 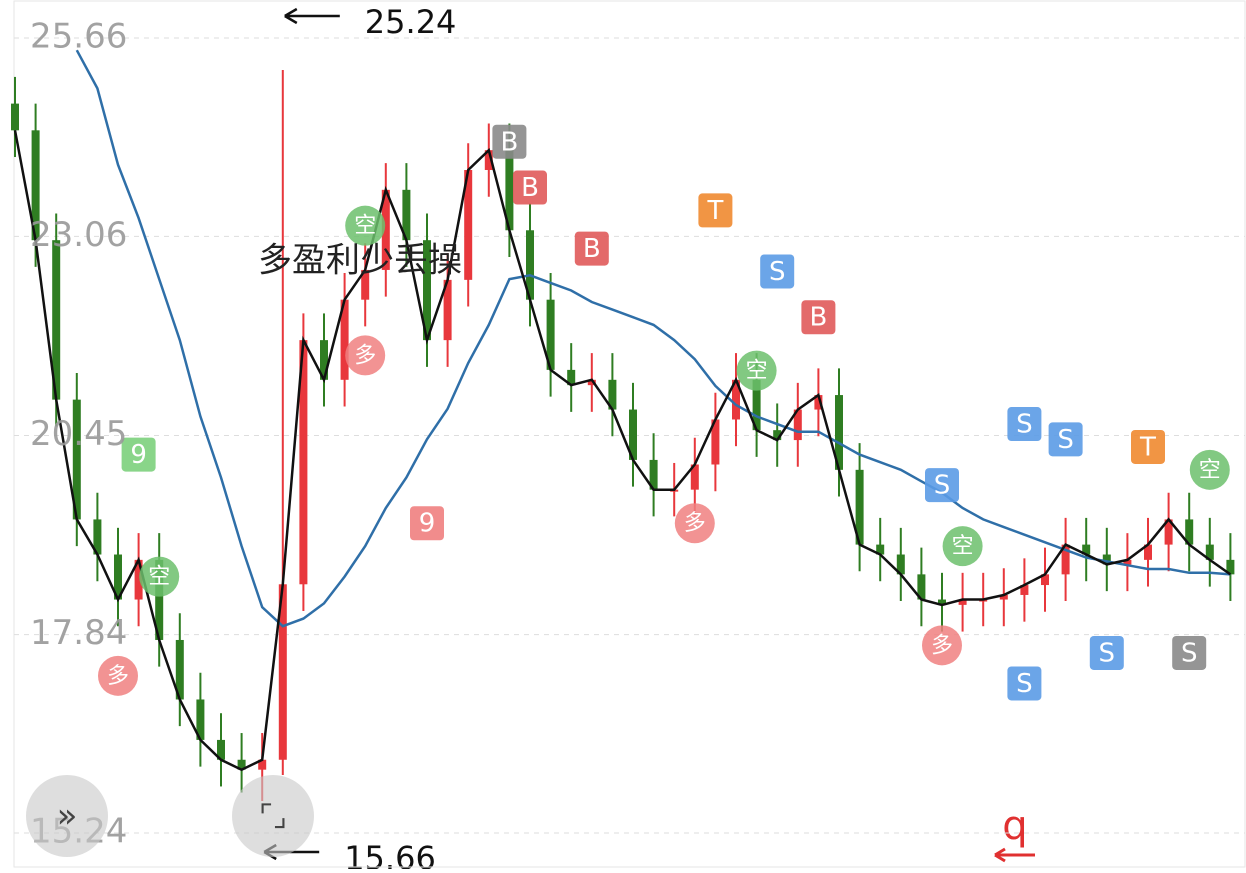 What do you see at coordinates (78, 37) in the screenshot?
I see `y-tick-label: 25.66` at bounding box center [78, 37].